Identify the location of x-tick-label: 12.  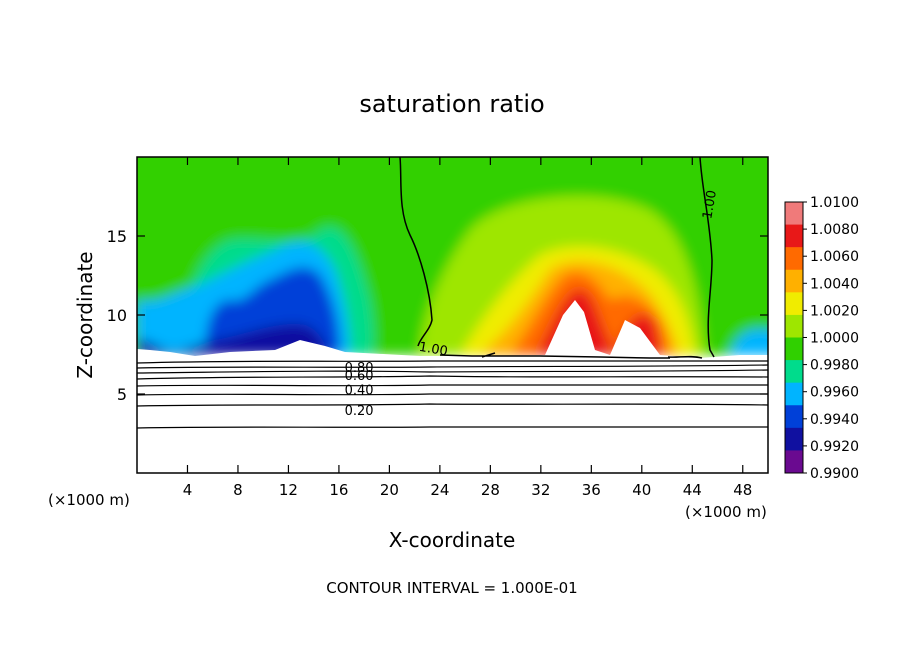
(288, 490).